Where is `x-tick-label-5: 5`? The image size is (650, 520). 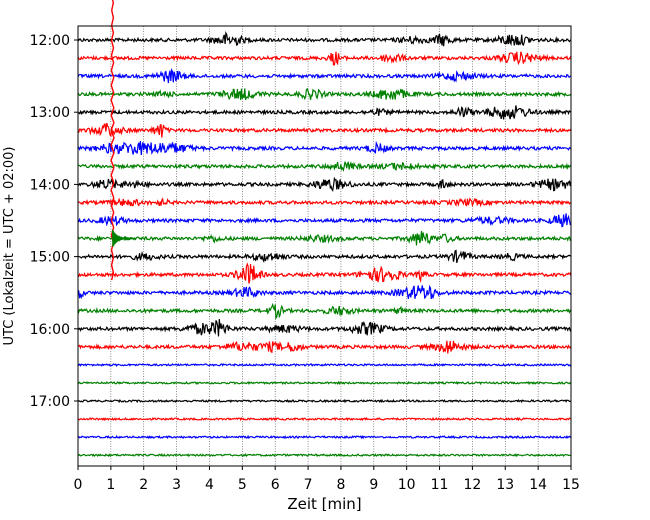 x-tick-label-5: 5 is located at coordinates (242, 485).